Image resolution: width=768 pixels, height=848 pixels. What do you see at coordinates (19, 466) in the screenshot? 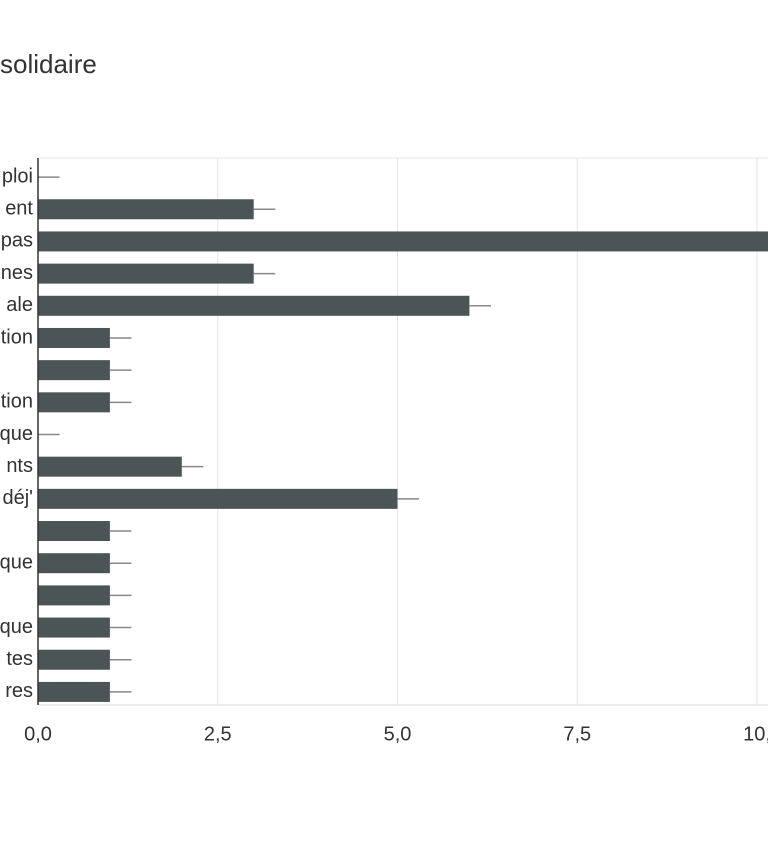
I see `y-tick-label: nts` at bounding box center [19, 466].